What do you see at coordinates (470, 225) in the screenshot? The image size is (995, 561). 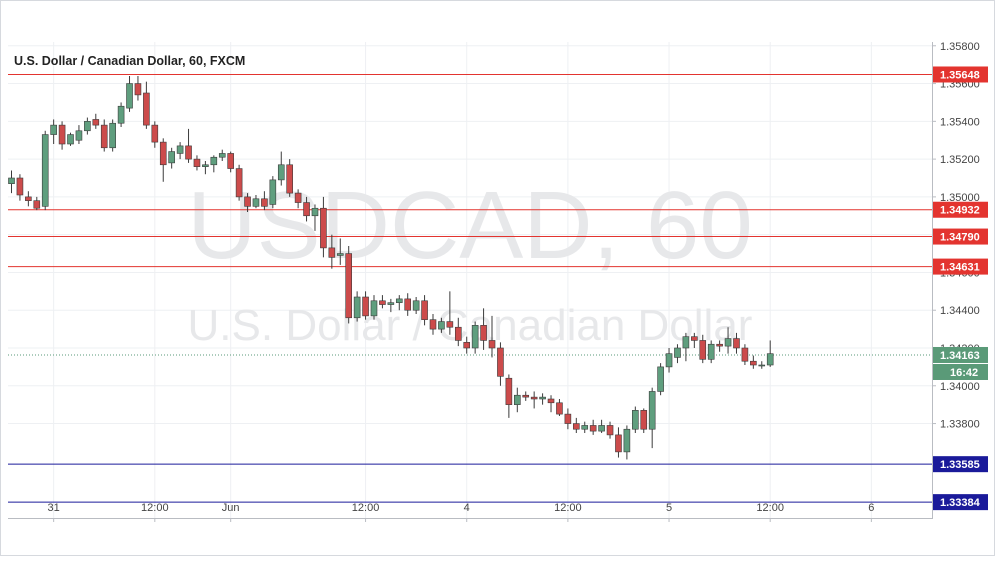 I see `watermark-symbol: USDCAD, 60` at bounding box center [470, 225].